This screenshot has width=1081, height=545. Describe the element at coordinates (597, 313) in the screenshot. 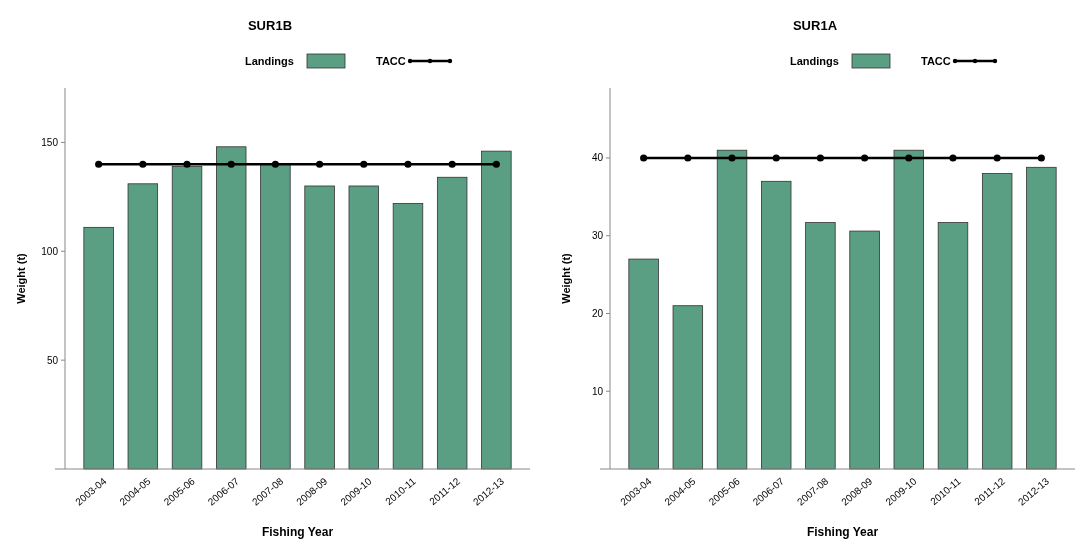

I see `y-tick-label: 20` at that location.